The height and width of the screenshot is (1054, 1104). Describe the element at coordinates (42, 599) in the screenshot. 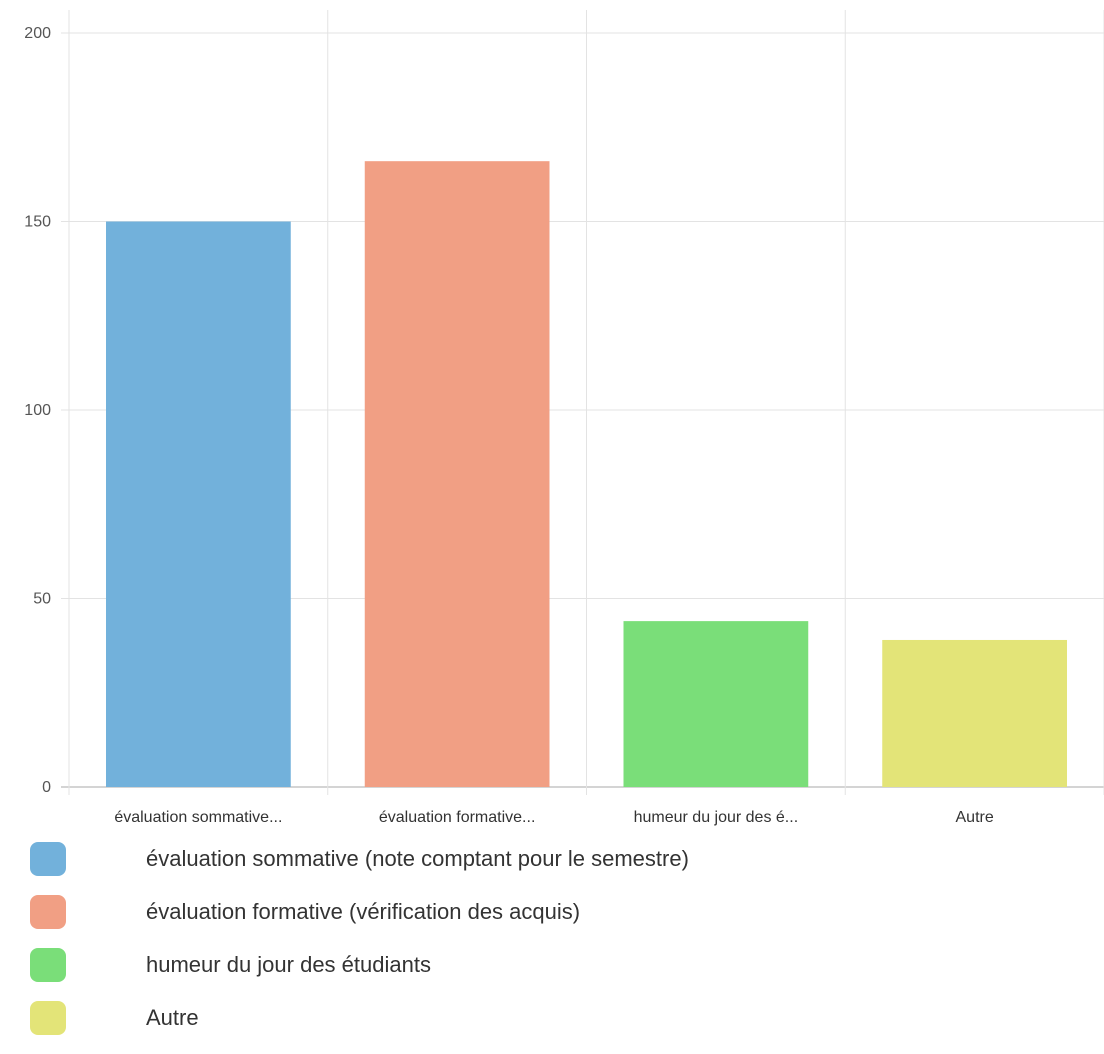

I see `y-tick-label: 50` at that location.